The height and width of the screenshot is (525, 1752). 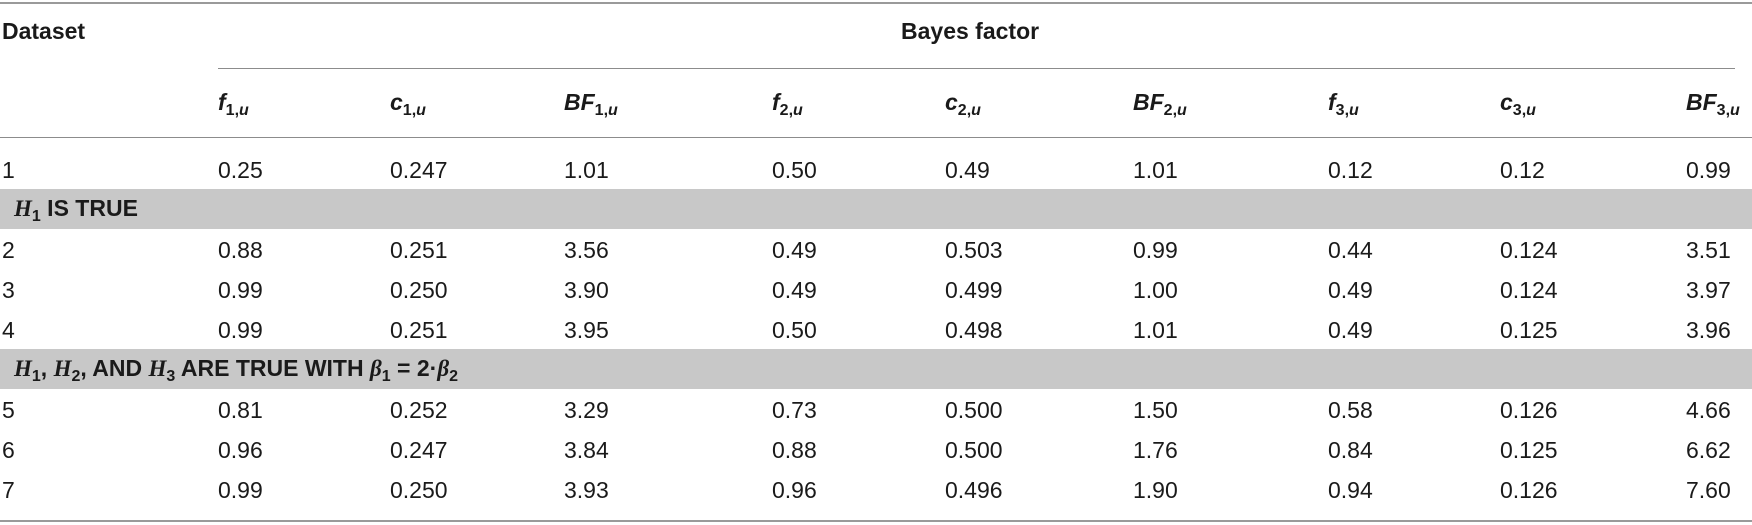 What do you see at coordinates (1155, 450) in the screenshot?
I see `table-cell: 1.76` at bounding box center [1155, 450].